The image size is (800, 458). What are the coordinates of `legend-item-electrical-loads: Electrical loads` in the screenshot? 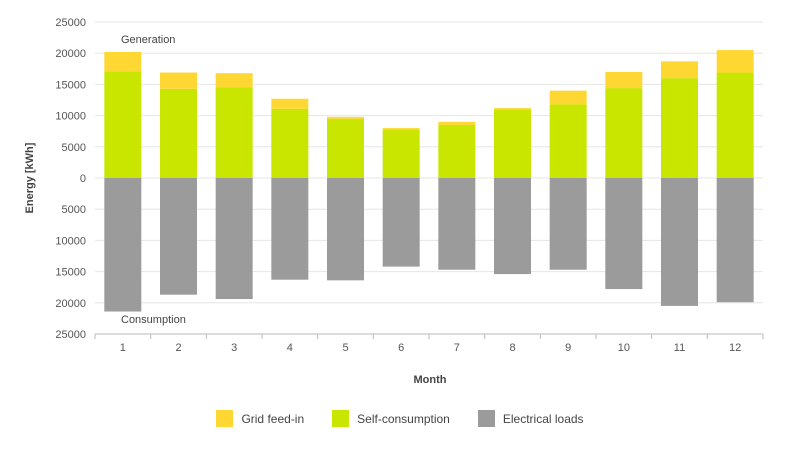 It's located at (530, 418).